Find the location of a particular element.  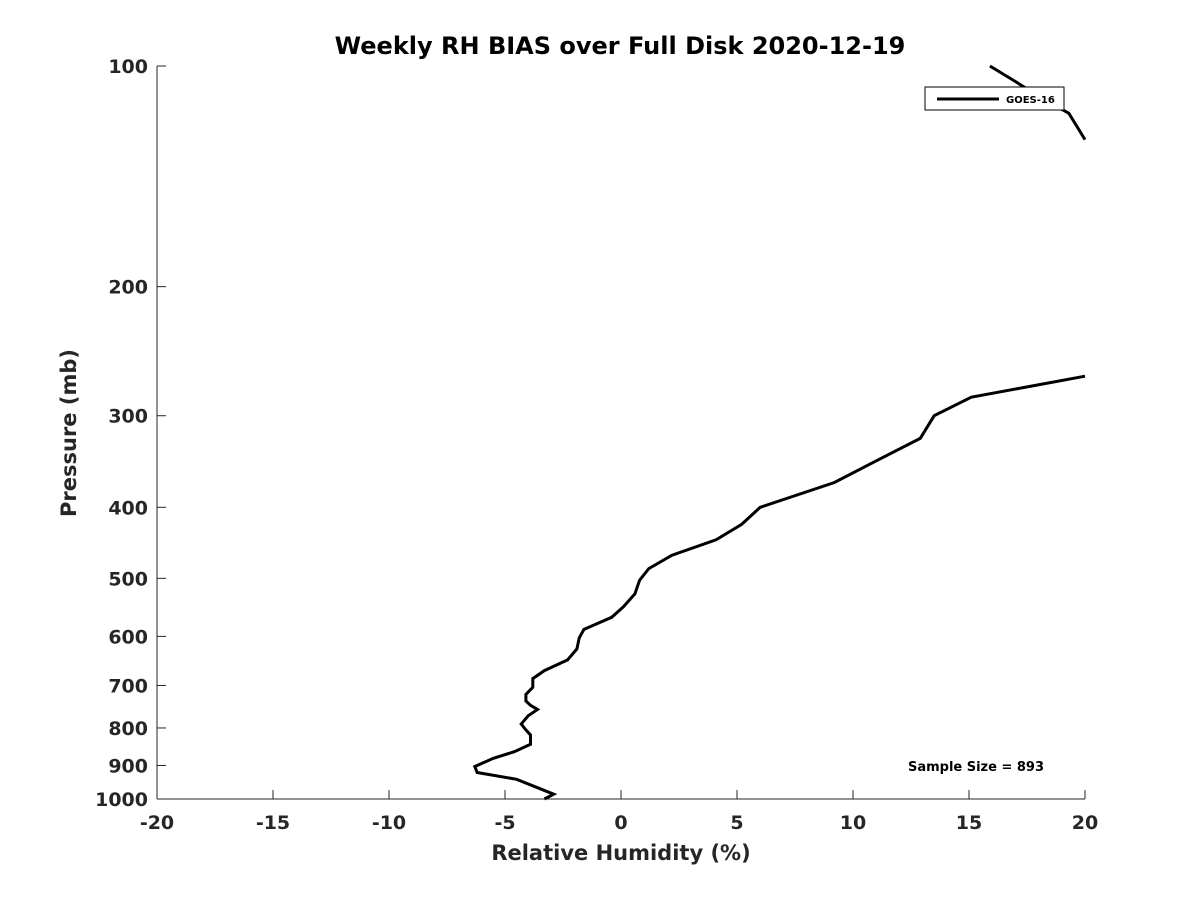

y-tick-label: 1000 is located at coordinates (121, 800).